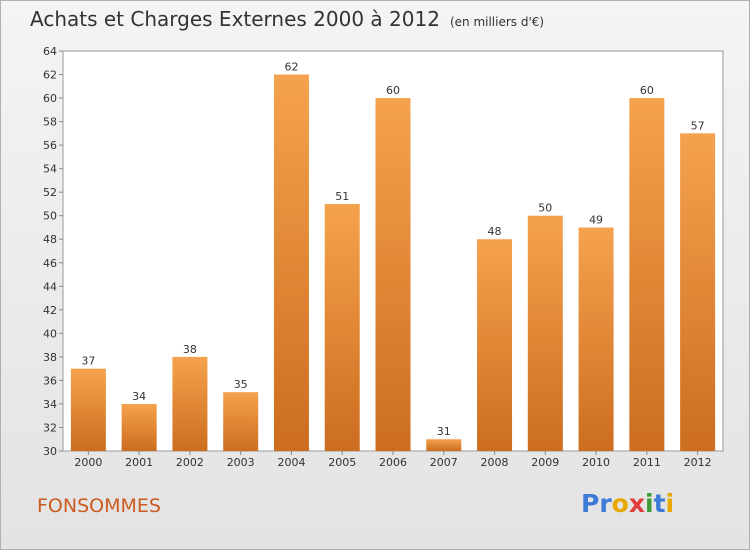 The width and height of the screenshot is (750, 551). What do you see at coordinates (50, 122) in the screenshot?
I see `y-tick-label: 58` at bounding box center [50, 122].